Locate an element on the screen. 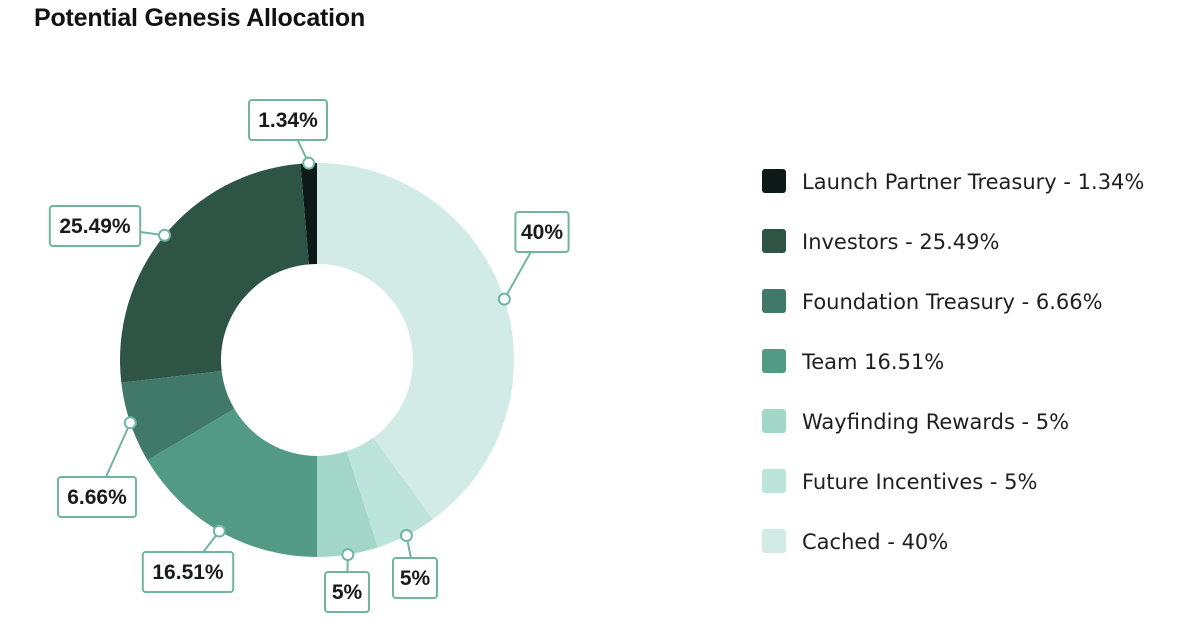 The height and width of the screenshot is (623, 1200). legend-item-team: Team 16.51% is located at coordinates (853, 361).